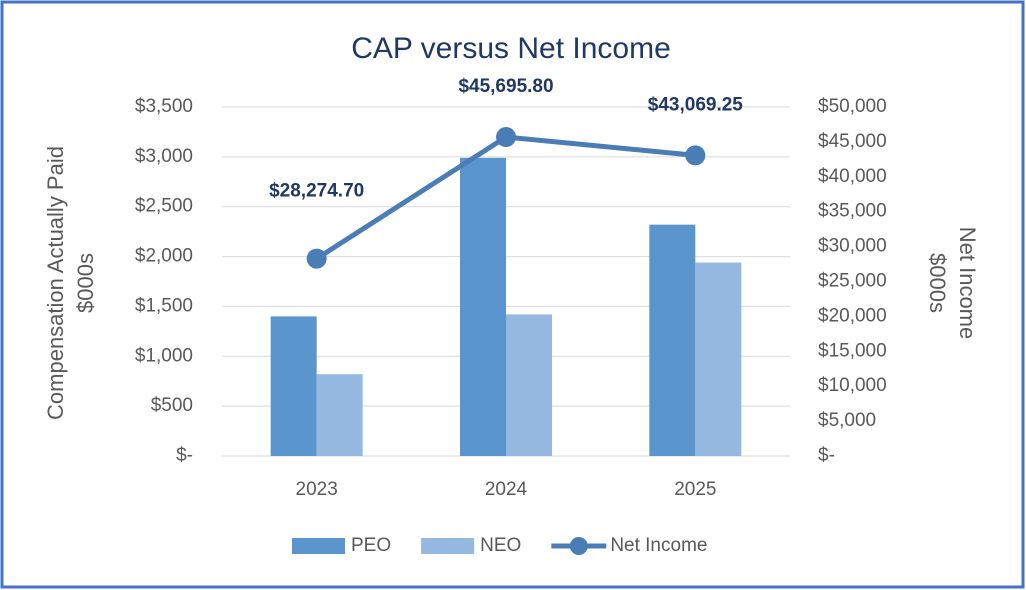 The height and width of the screenshot is (590, 1026). What do you see at coordinates (164, 106) in the screenshot?
I see `y-tick-label: $3,500` at bounding box center [164, 106].